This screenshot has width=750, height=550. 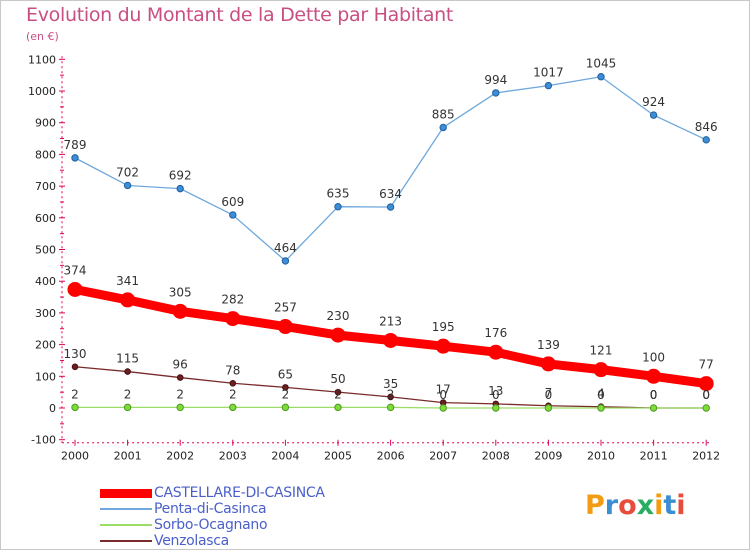 I want to click on x-tick-label: 2008, so click(x=496, y=456).